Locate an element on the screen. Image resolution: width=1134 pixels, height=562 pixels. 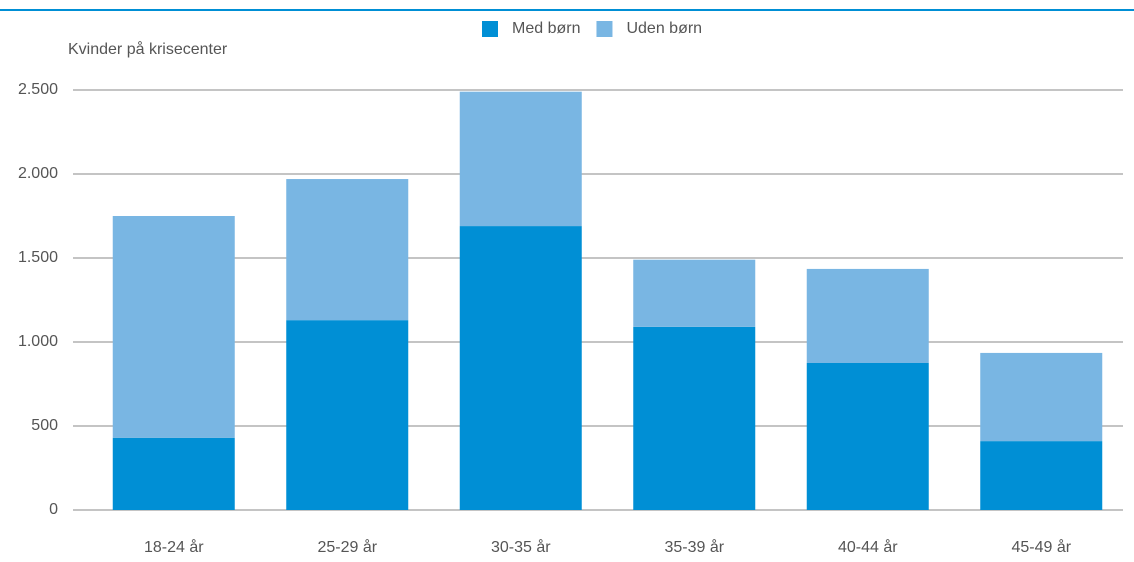
y-tick-label: 0 is located at coordinates (53, 509).